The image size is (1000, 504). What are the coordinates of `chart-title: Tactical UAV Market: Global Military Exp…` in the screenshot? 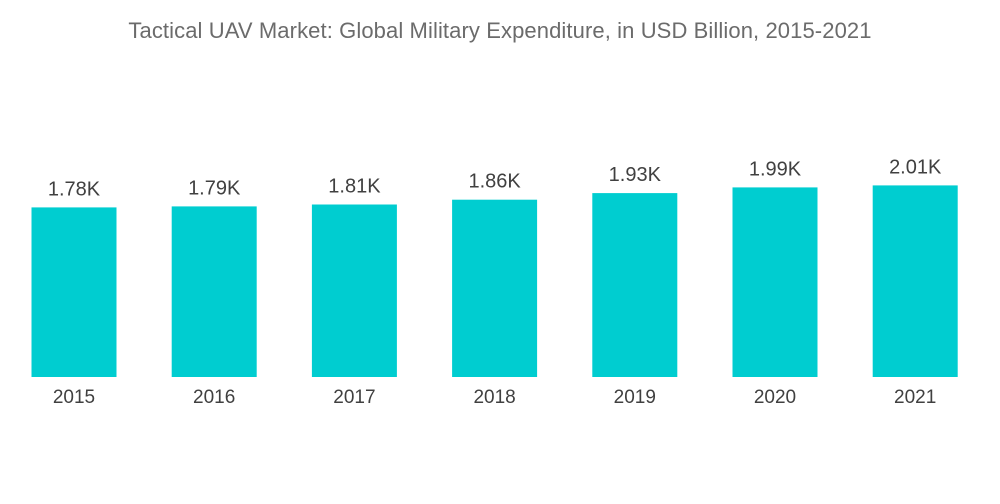 It's located at (500, 30).